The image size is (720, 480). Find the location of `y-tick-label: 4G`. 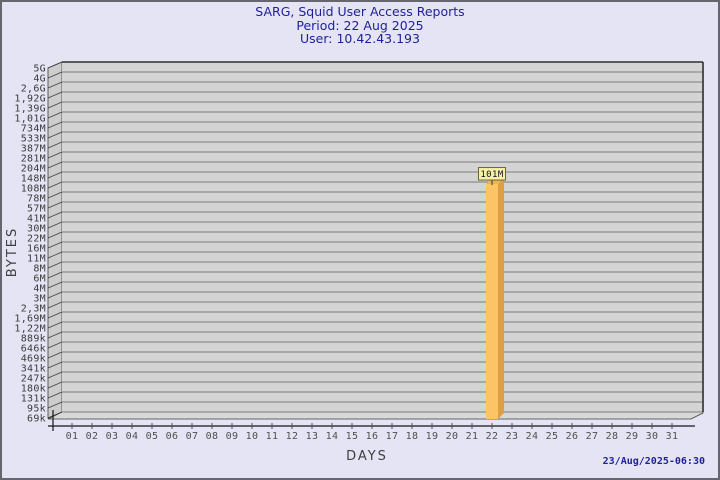

y-tick-label: 4G is located at coordinates (39, 79).